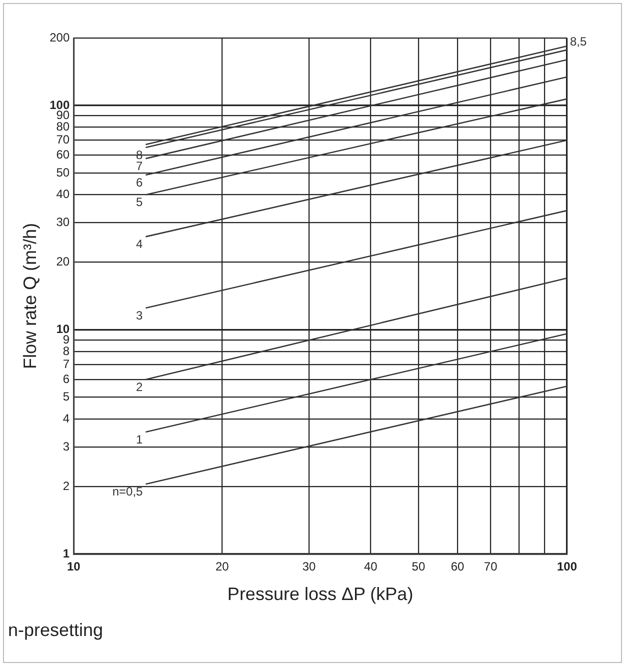 The height and width of the screenshot is (668, 627). What do you see at coordinates (419, 567) in the screenshot?
I see `x-tick-label: 50` at bounding box center [419, 567].